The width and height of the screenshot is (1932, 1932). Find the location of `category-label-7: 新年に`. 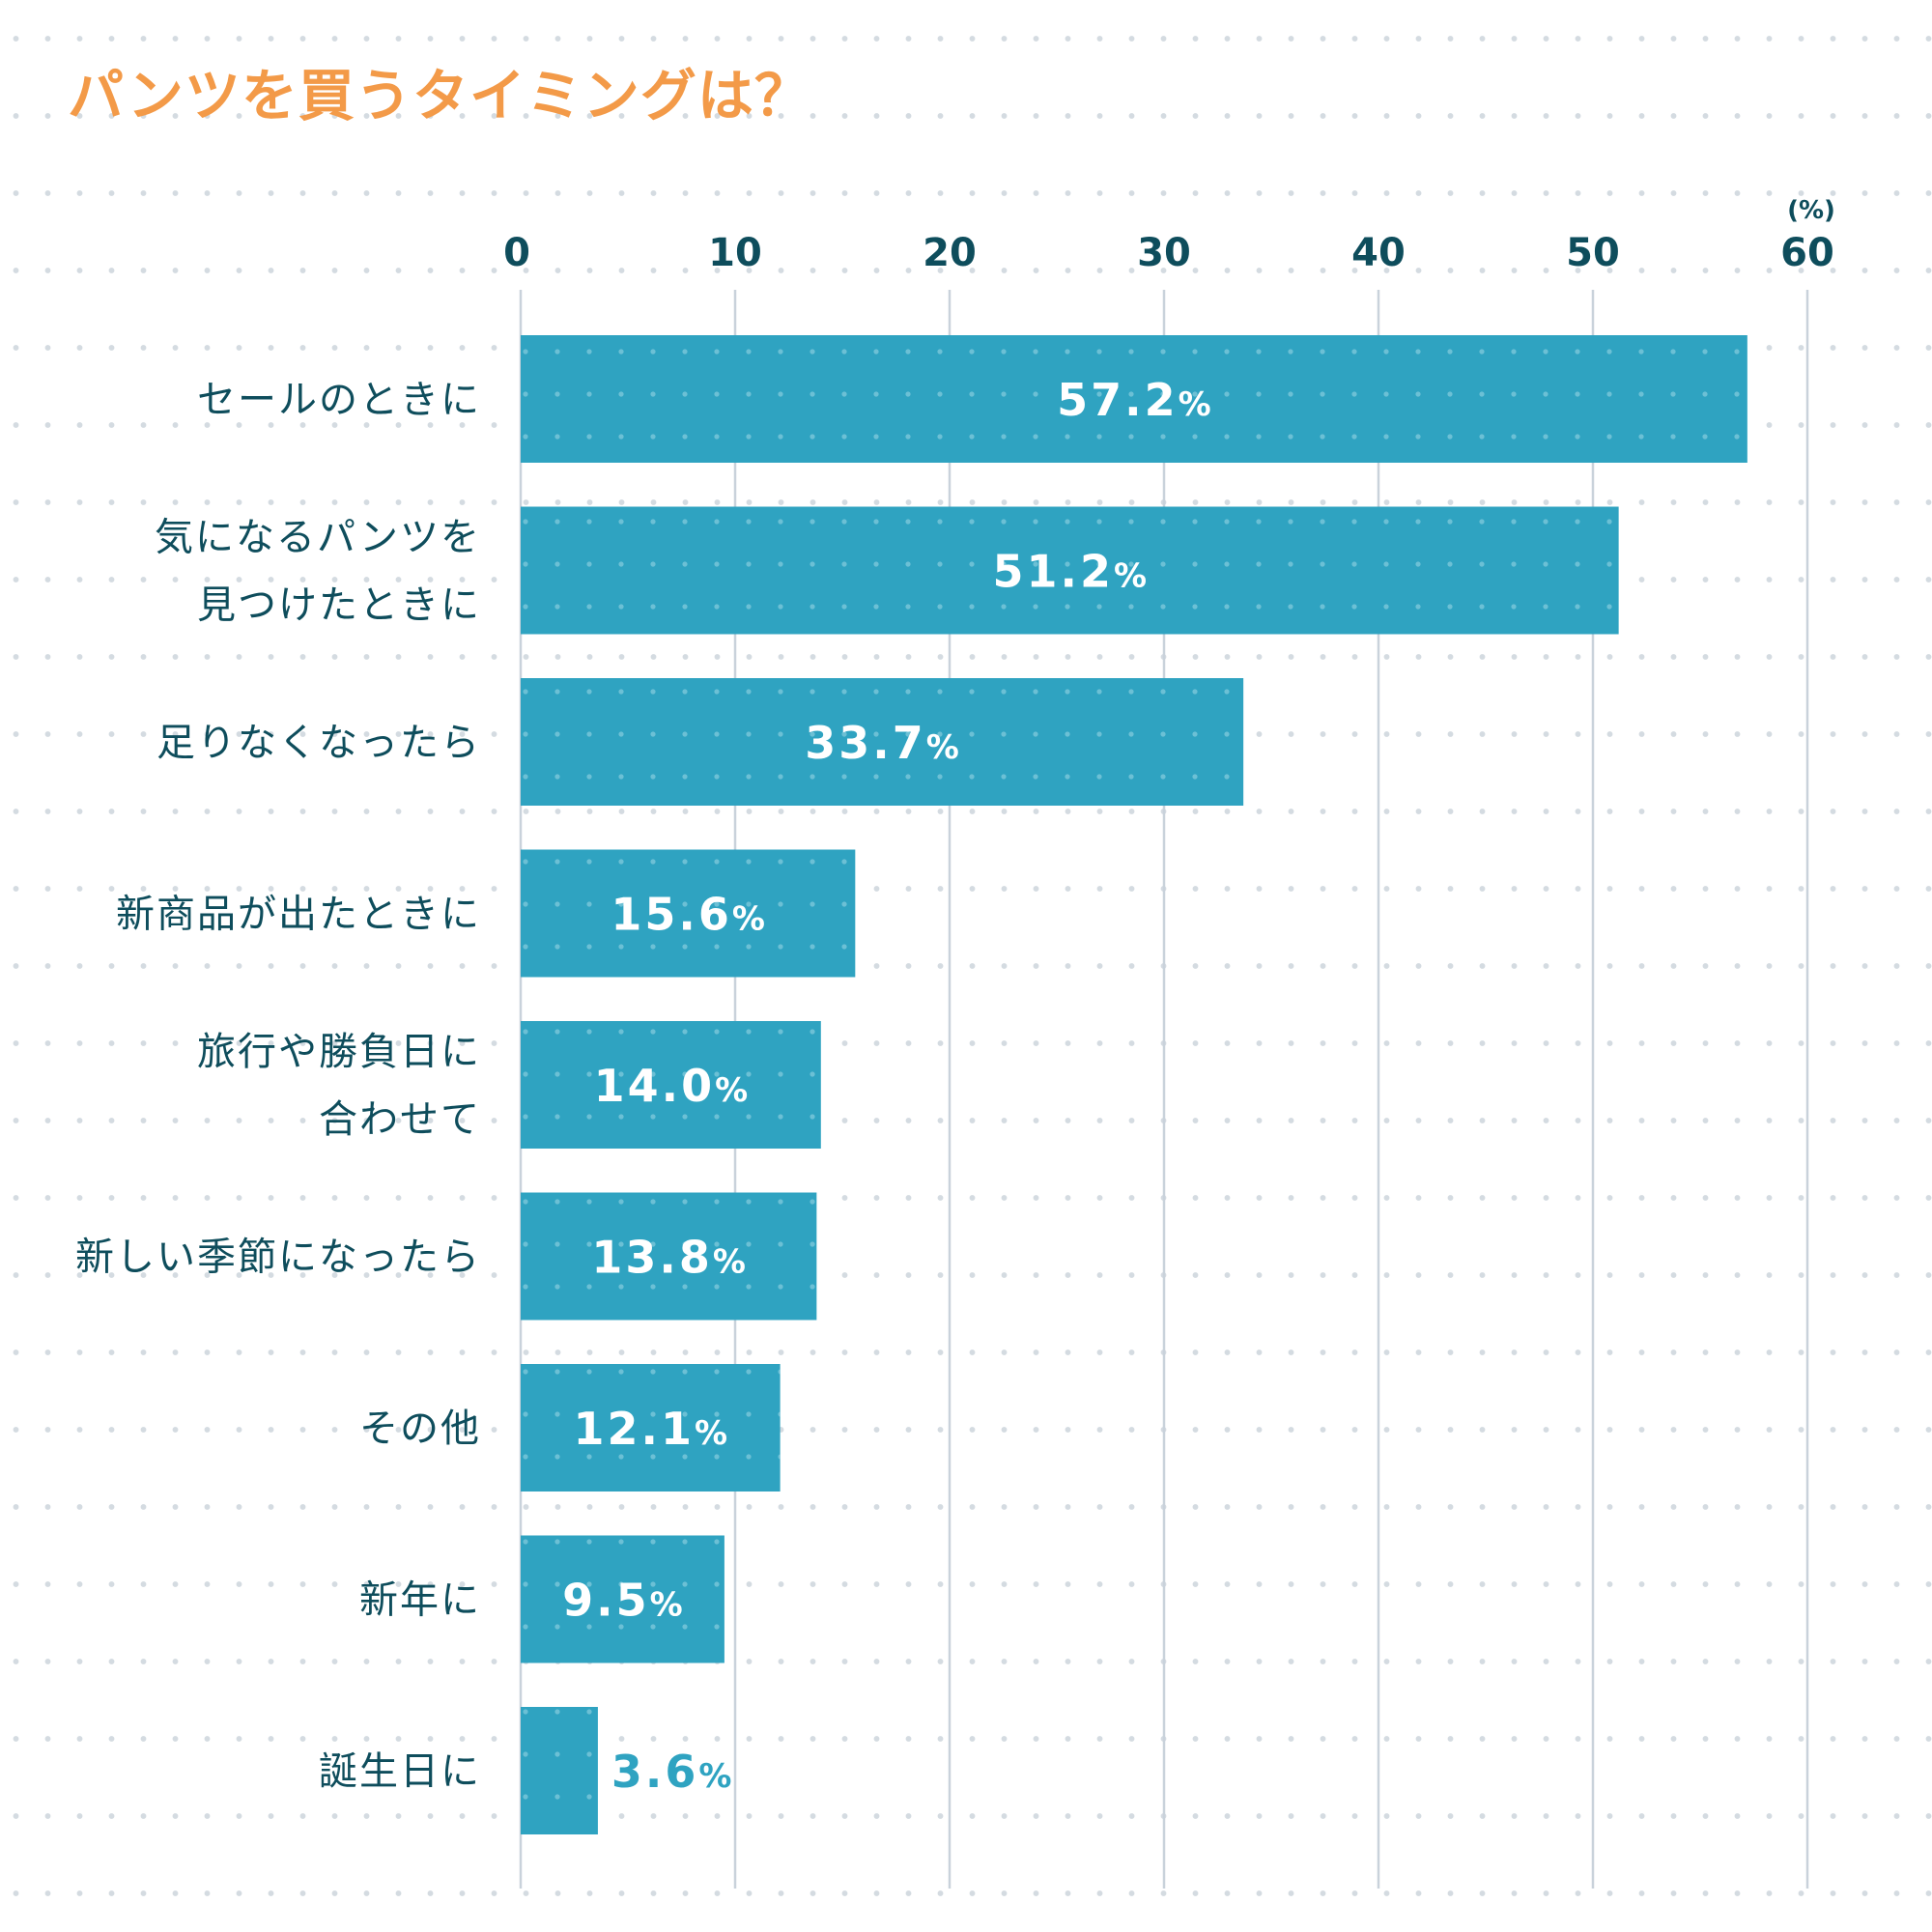

category-label-7: 新年に is located at coordinates (420, 1600).